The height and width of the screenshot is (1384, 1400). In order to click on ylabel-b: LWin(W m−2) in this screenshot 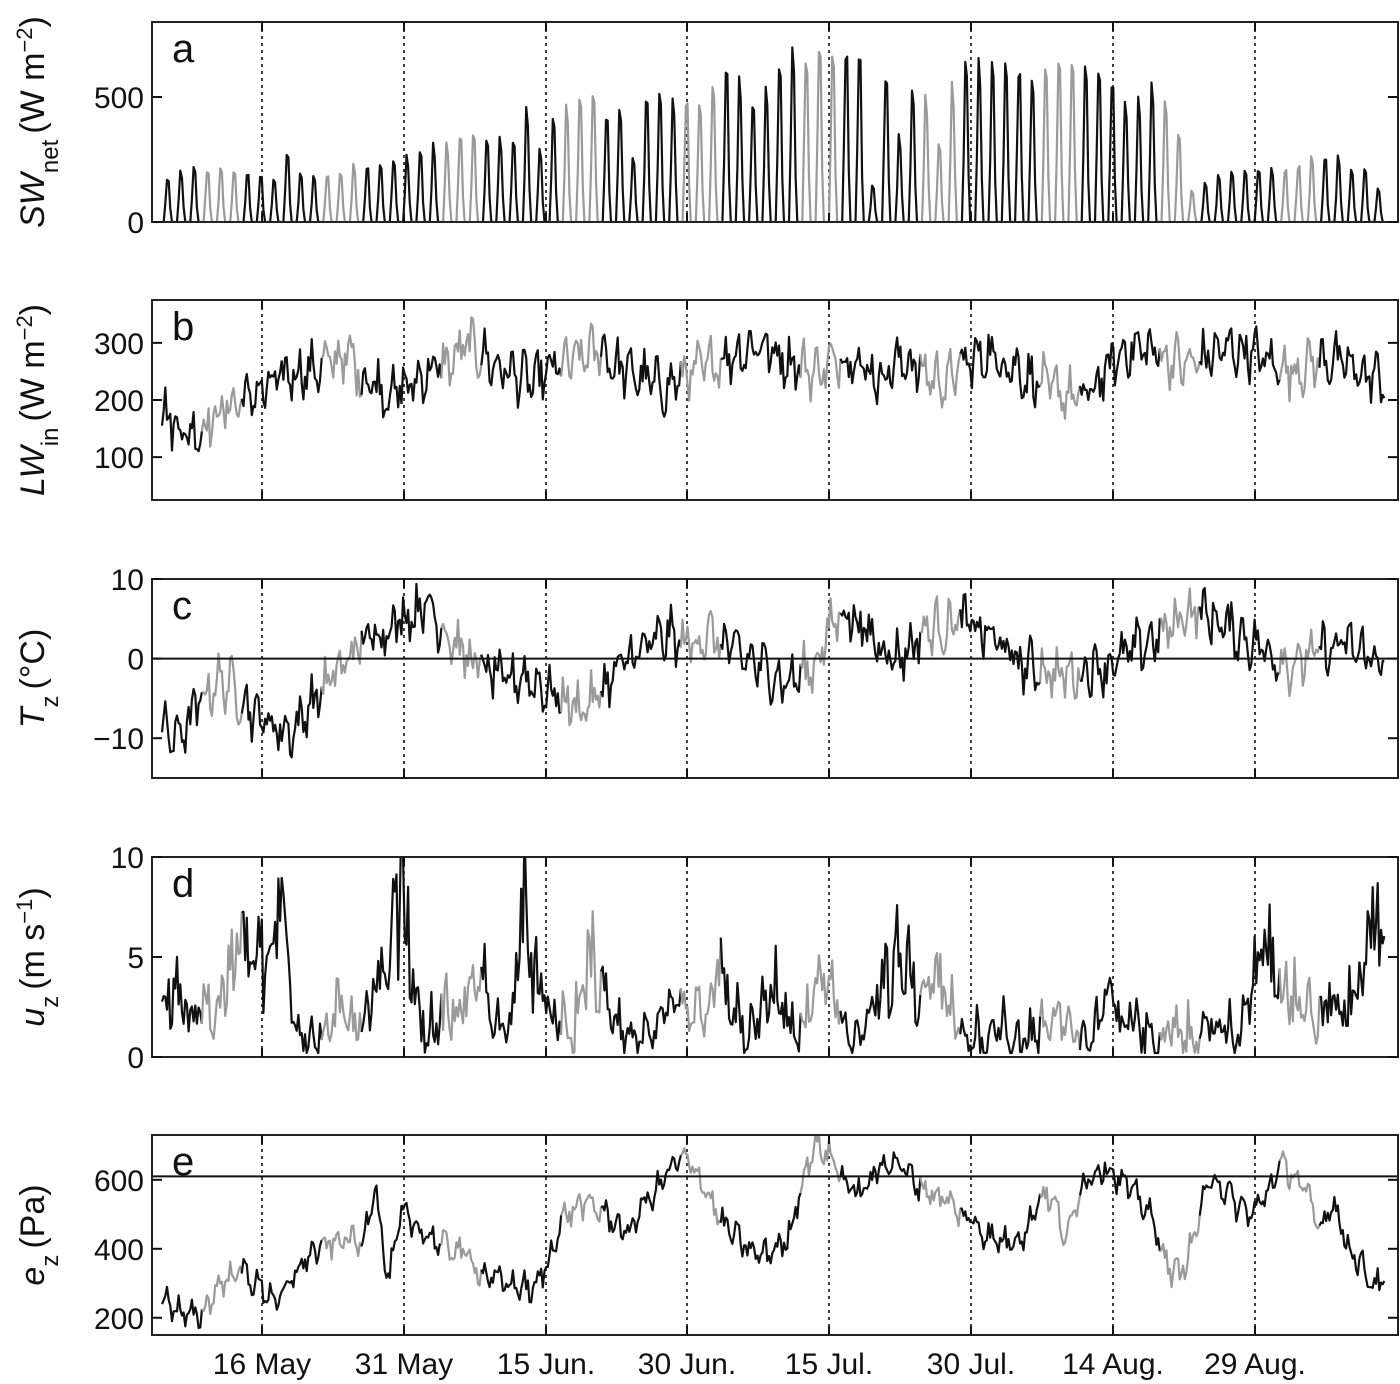, I will do `click(38, 400)`.